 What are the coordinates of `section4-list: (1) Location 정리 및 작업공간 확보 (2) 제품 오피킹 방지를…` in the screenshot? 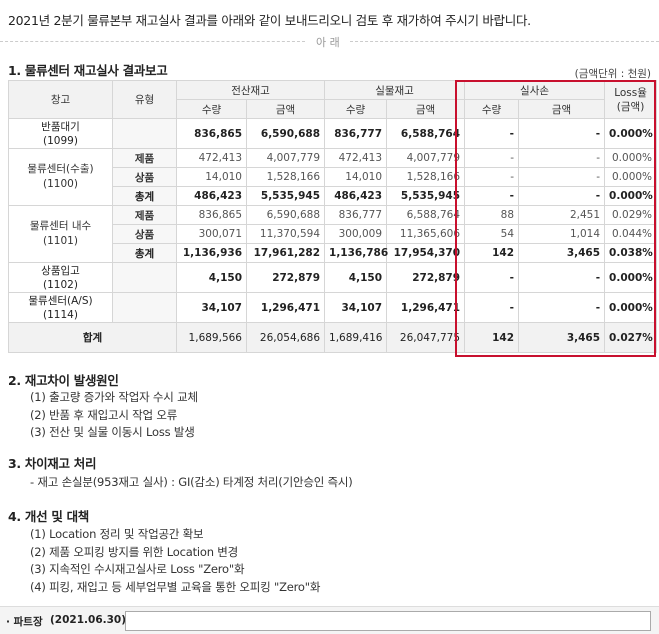 It's located at (175, 561).